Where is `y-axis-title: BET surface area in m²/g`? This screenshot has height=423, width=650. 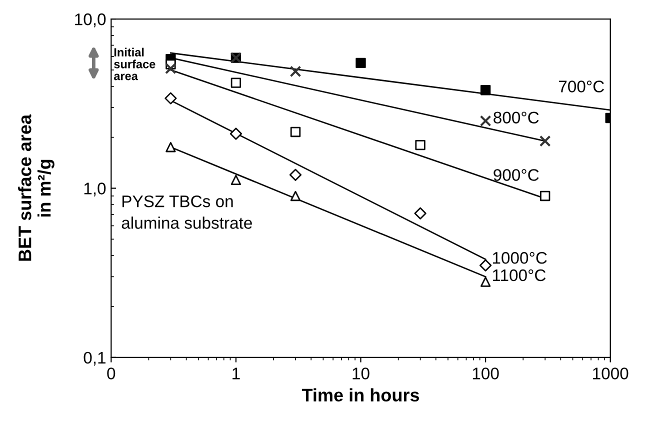
y-axis-title: BET surface area in m²/g is located at coordinates (36, 187).